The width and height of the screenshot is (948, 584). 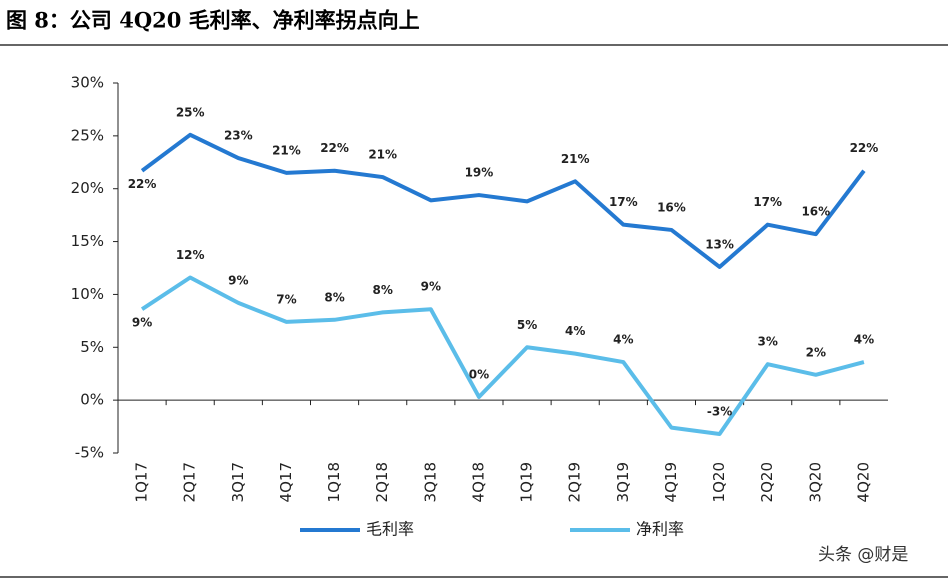 I want to click on x-tick-label: 4Q17, so click(x=286, y=482).